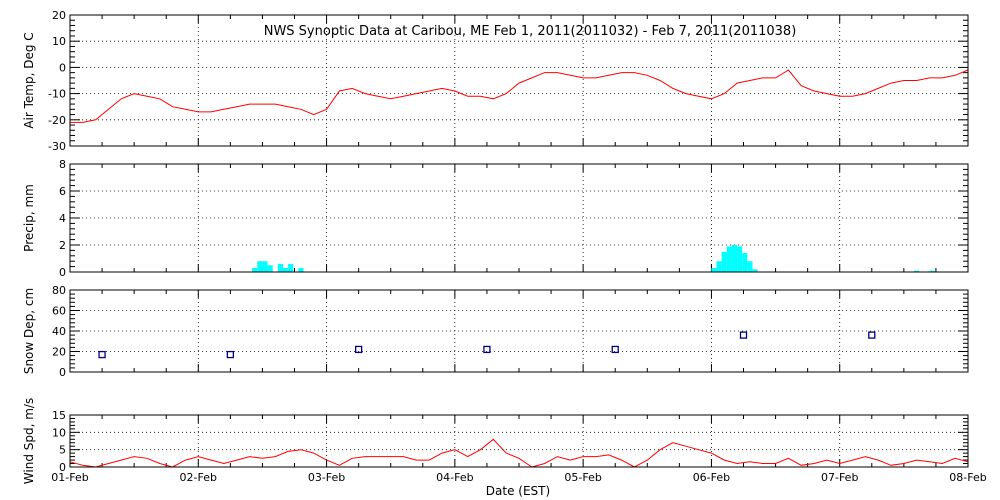 Image resolution: width=1000 pixels, height=500 pixels. What do you see at coordinates (59, 311) in the screenshot?
I see `y-tick-label: 60` at bounding box center [59, 311].